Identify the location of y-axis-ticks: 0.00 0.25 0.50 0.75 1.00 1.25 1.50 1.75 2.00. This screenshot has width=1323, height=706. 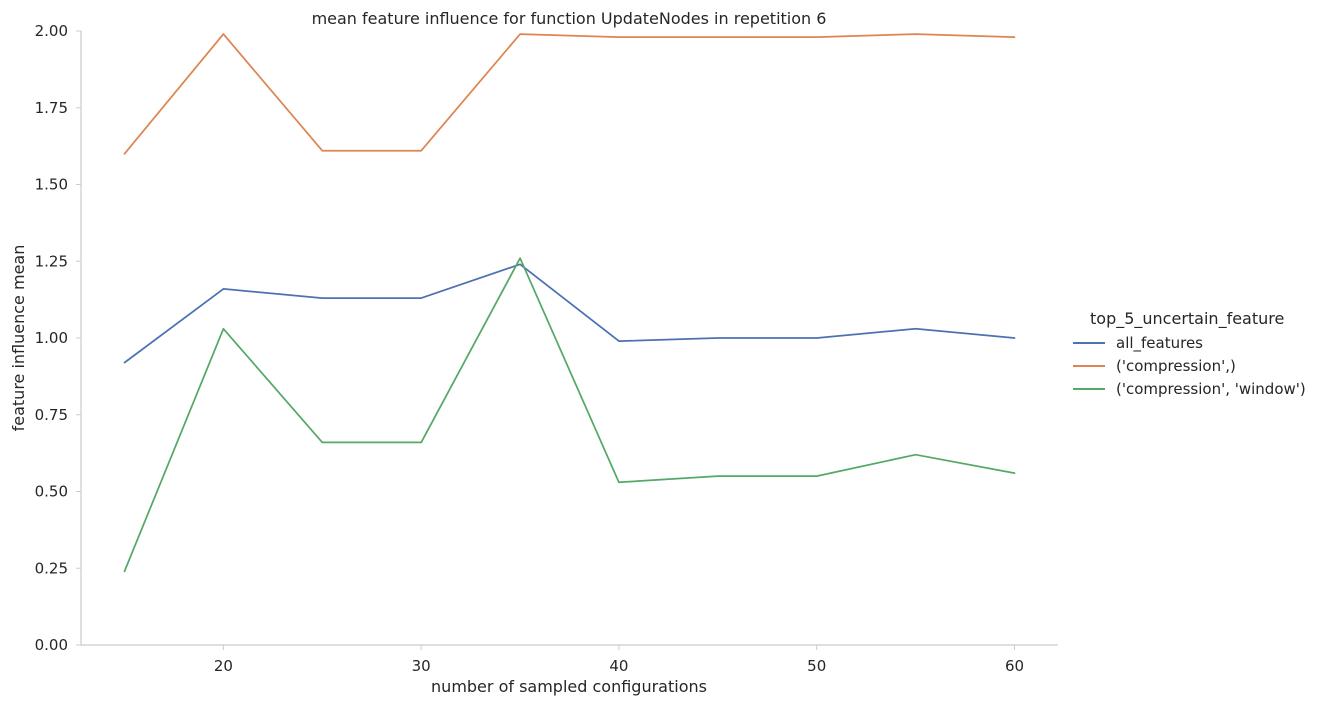
(58, 338).